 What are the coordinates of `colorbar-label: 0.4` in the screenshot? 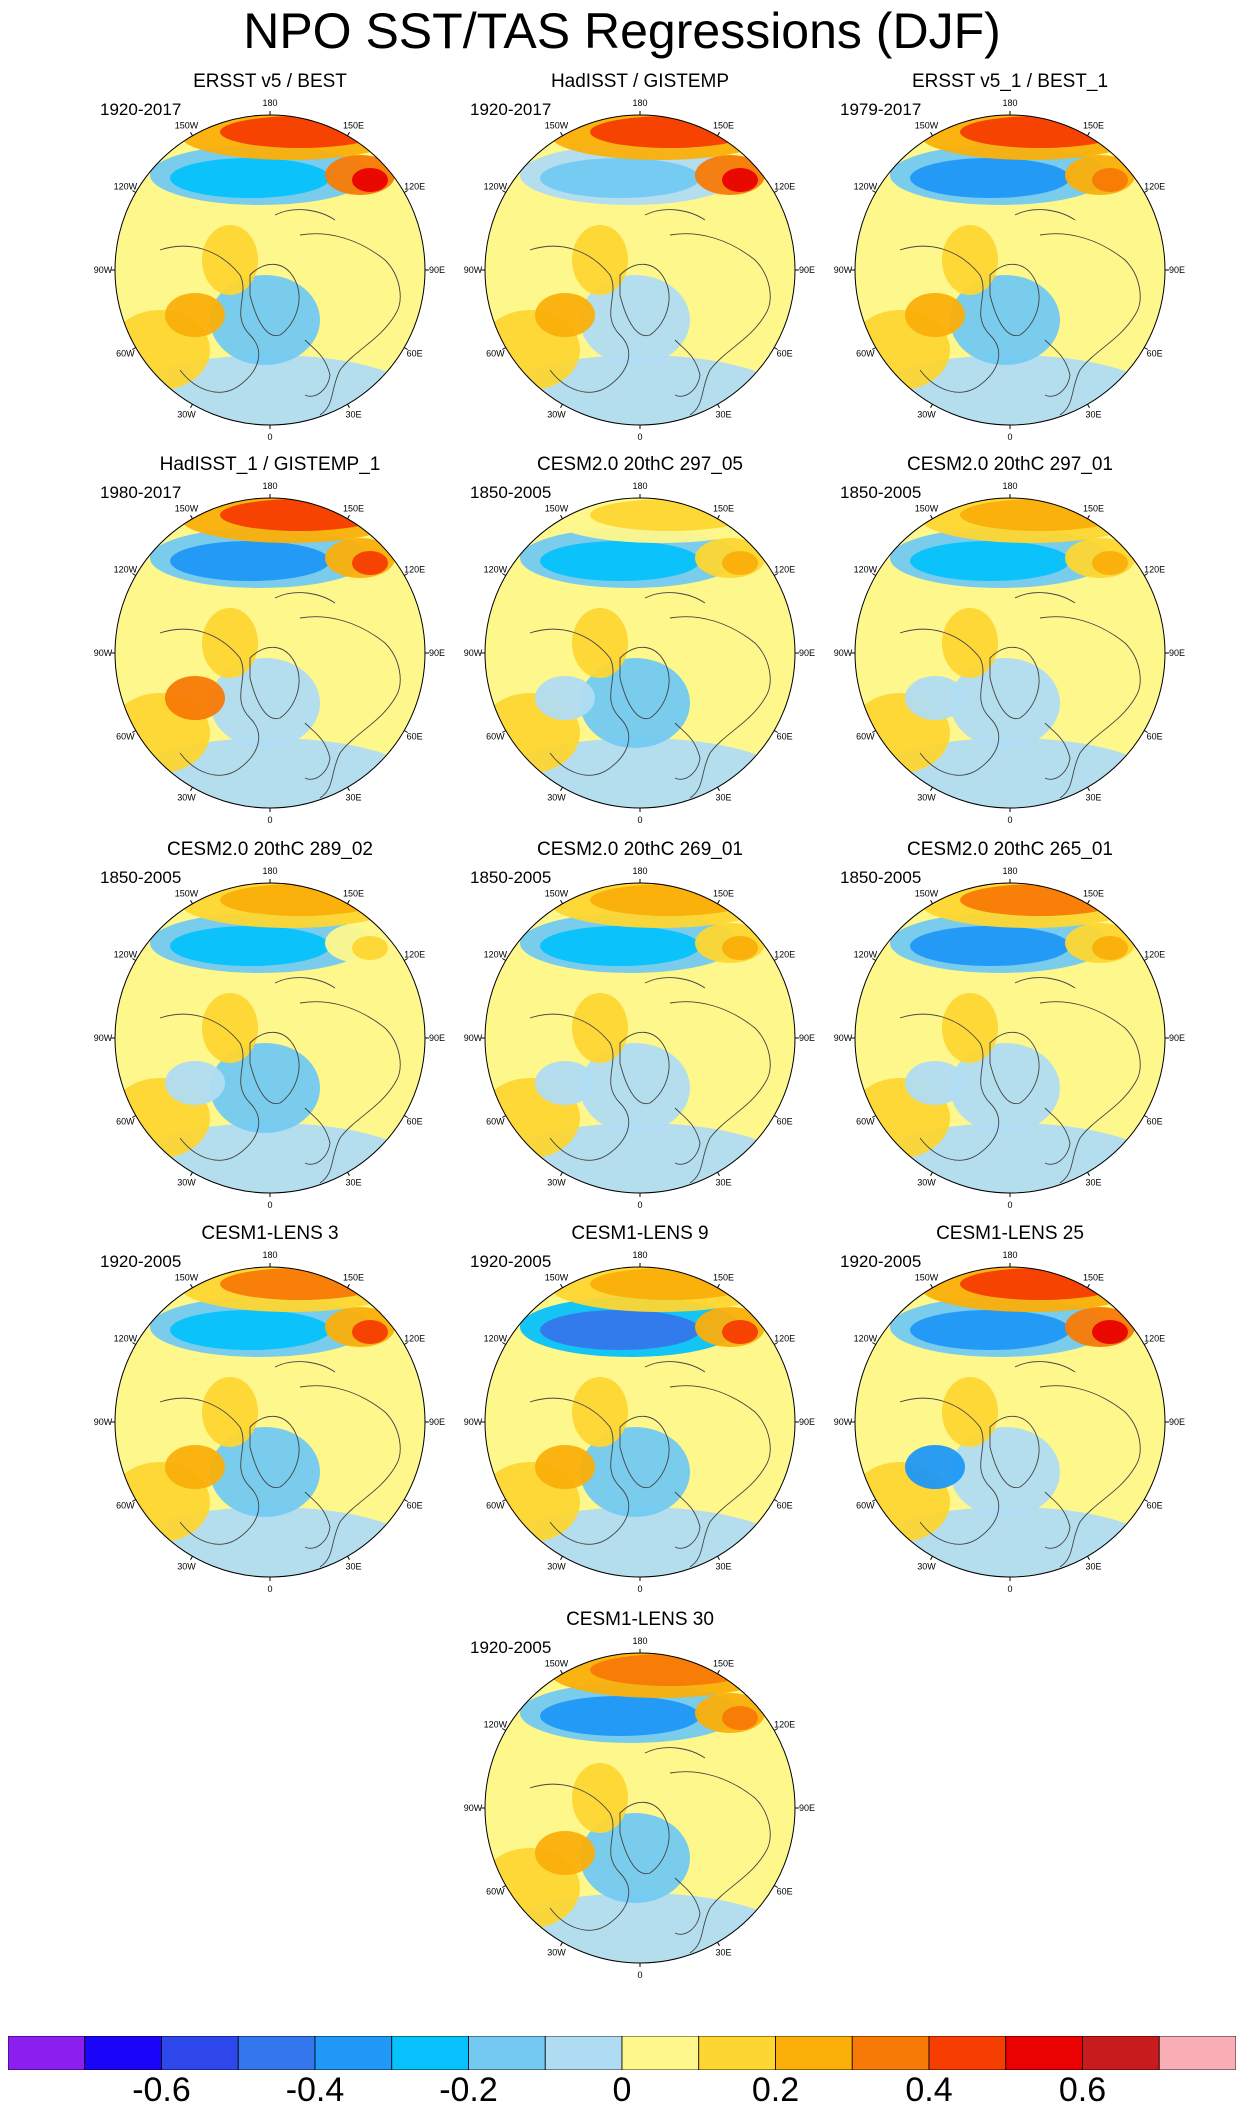 It's located at (929, 2090).